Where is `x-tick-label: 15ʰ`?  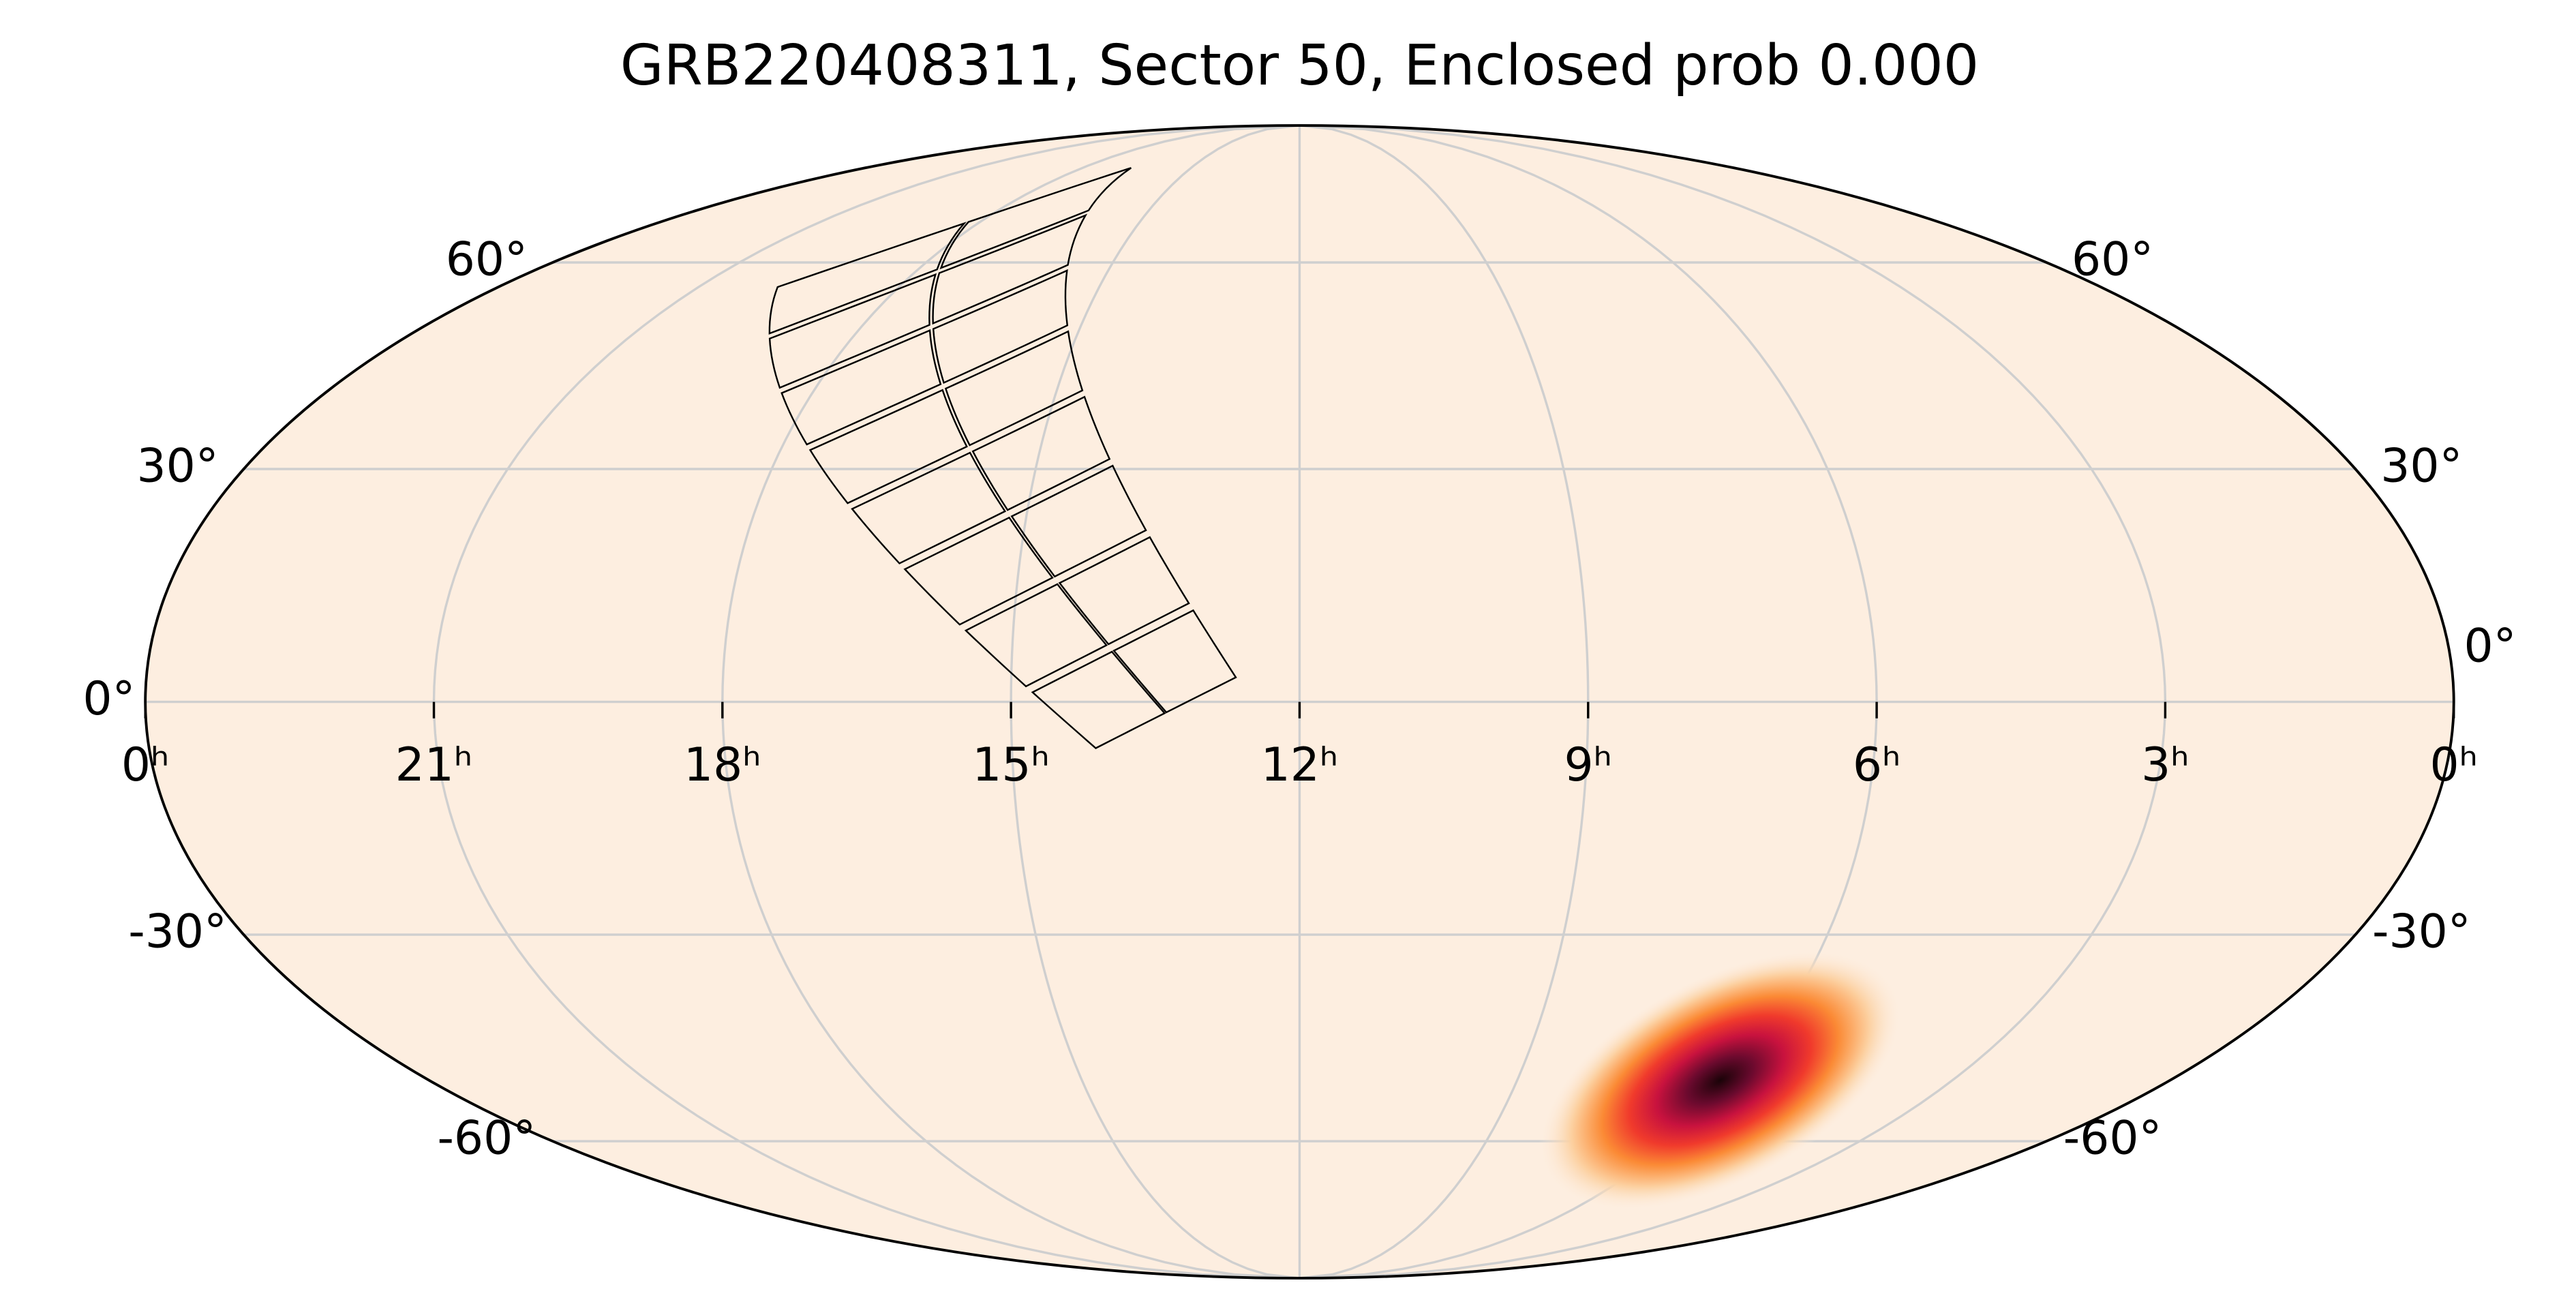
x-tick-label: 15ʰ is located at coordinates (1011, 765).